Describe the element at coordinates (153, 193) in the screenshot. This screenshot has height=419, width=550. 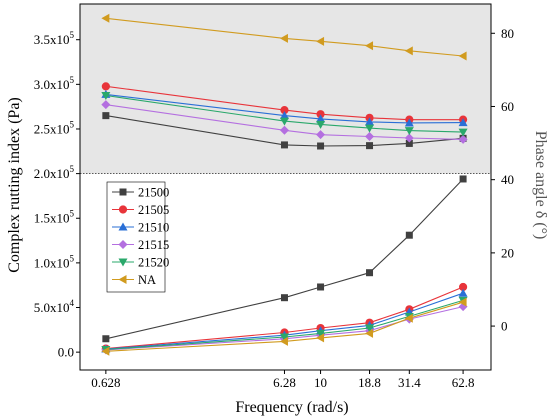
I see `legend-label: 21500` at that location.